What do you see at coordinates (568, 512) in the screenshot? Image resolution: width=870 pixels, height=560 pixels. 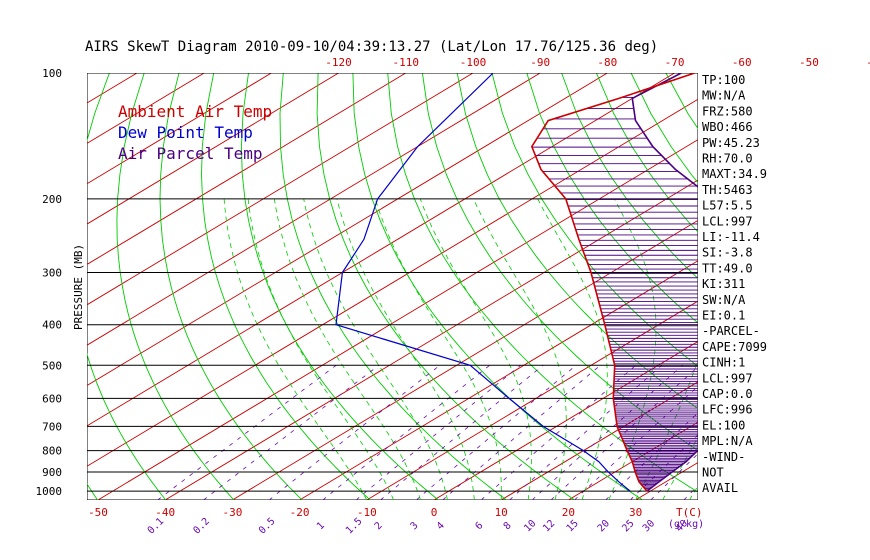 I see `bottom-temp-tick-label: 20` at bounding box center [568, 512].